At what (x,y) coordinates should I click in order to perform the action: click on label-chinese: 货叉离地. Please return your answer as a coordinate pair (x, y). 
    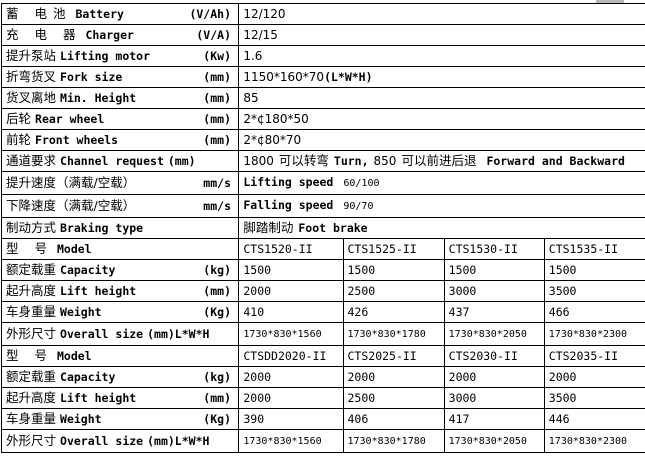
    Looking at the image, I should click on (31, 97).